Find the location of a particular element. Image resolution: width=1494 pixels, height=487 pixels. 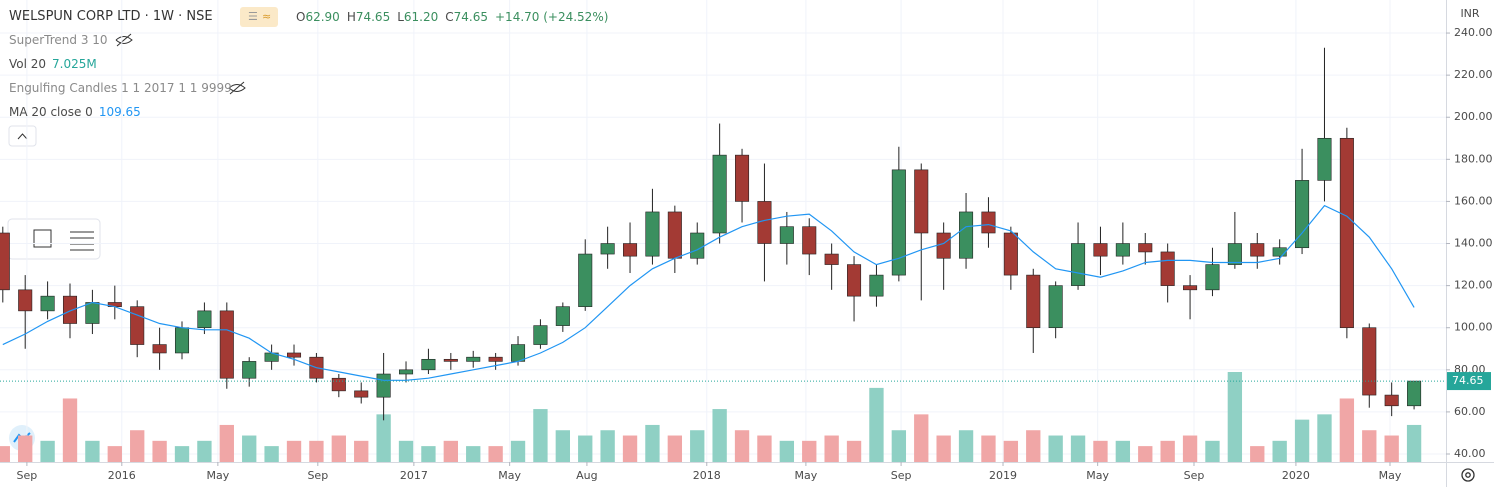

x-tick-label: May is located at coordinates (509, 475).